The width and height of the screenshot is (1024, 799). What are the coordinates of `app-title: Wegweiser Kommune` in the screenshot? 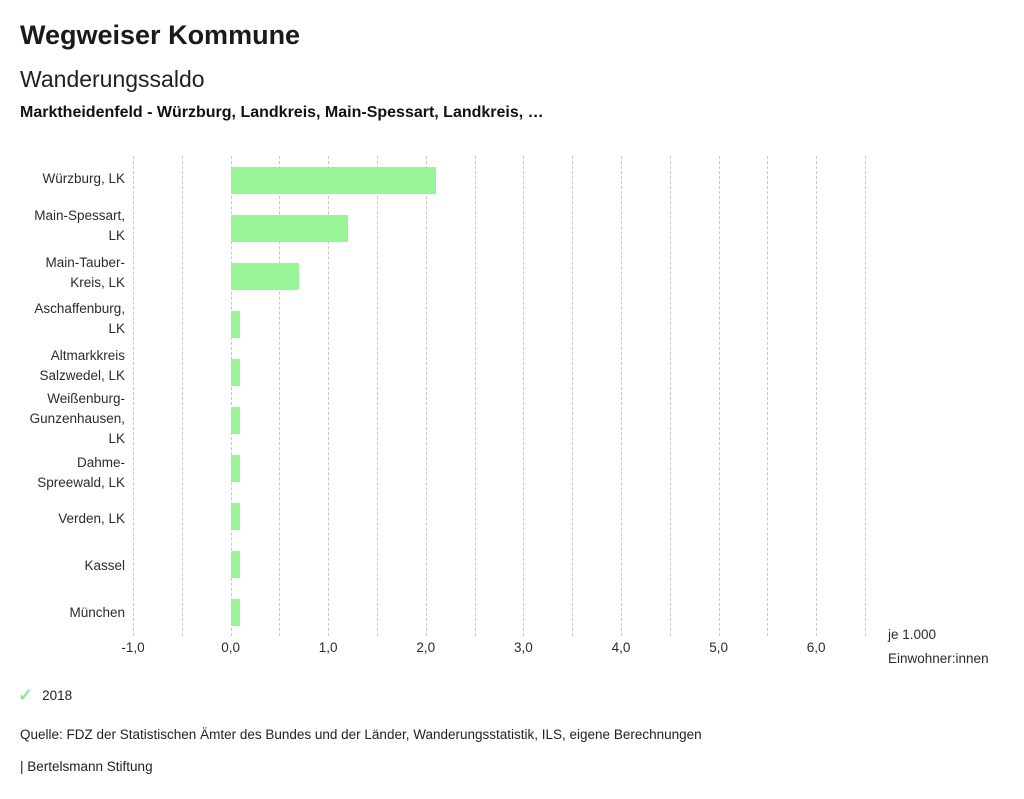 It's located at (160, 35).